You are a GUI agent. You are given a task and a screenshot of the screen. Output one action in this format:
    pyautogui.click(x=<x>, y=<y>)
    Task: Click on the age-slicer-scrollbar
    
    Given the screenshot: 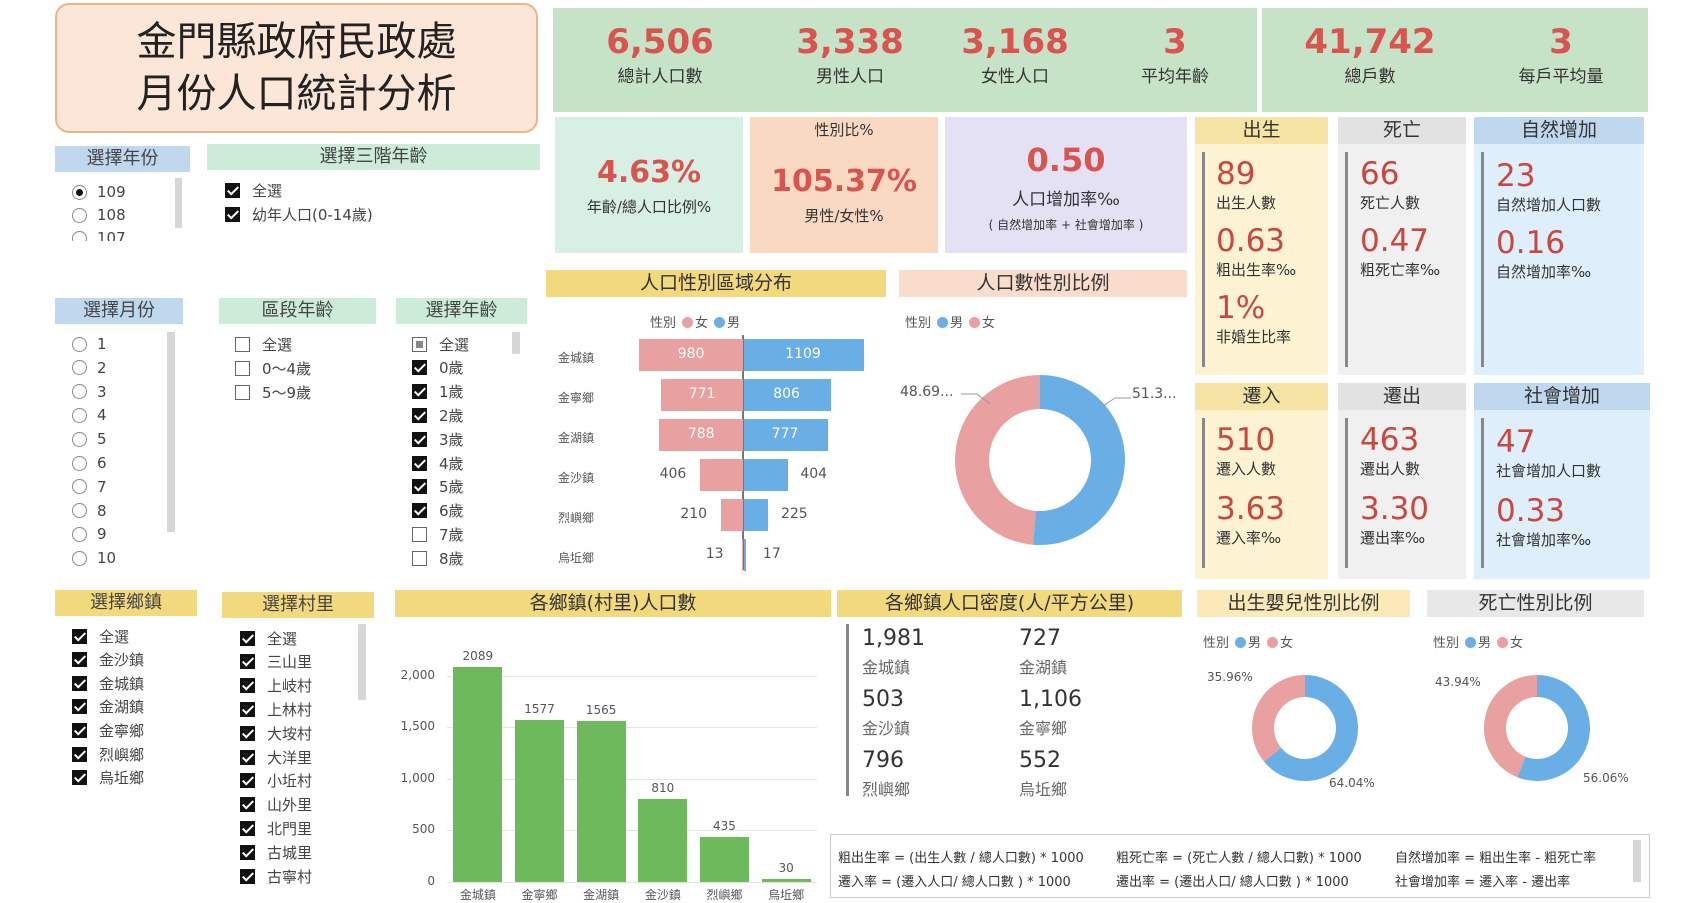 What is the action you would take?
    pyautogui.click(x=516, y=343)
    